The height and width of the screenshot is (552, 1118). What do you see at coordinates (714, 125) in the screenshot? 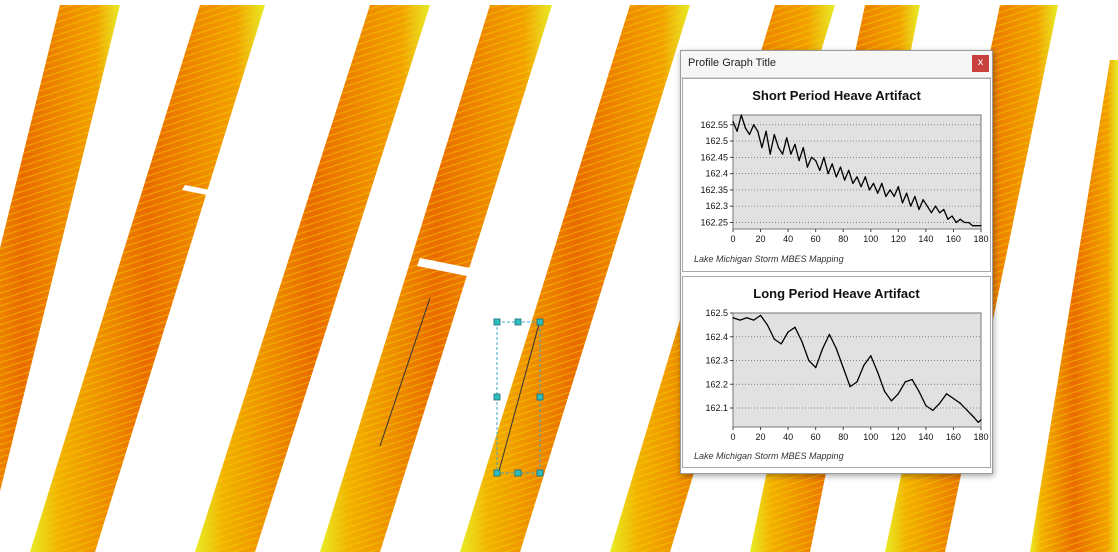
I see `y-tick-label: 162.55` at bounding box center [714, 125].